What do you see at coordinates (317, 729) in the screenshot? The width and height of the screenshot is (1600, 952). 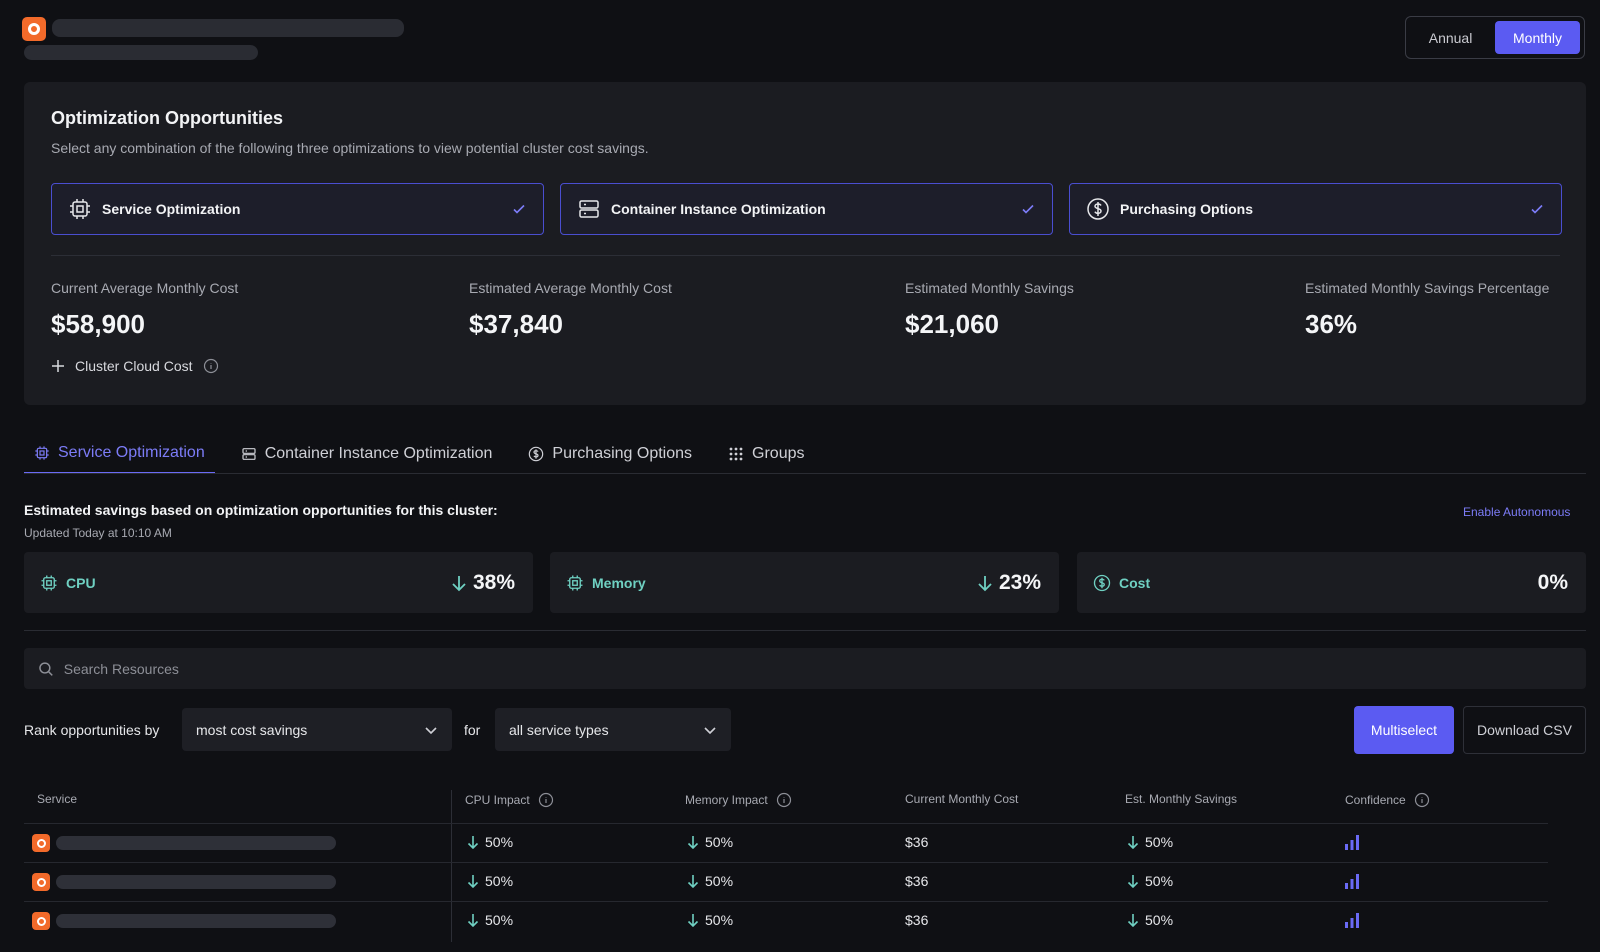 I see `rank-select: most cost savings` at bounding box center [317, 729].